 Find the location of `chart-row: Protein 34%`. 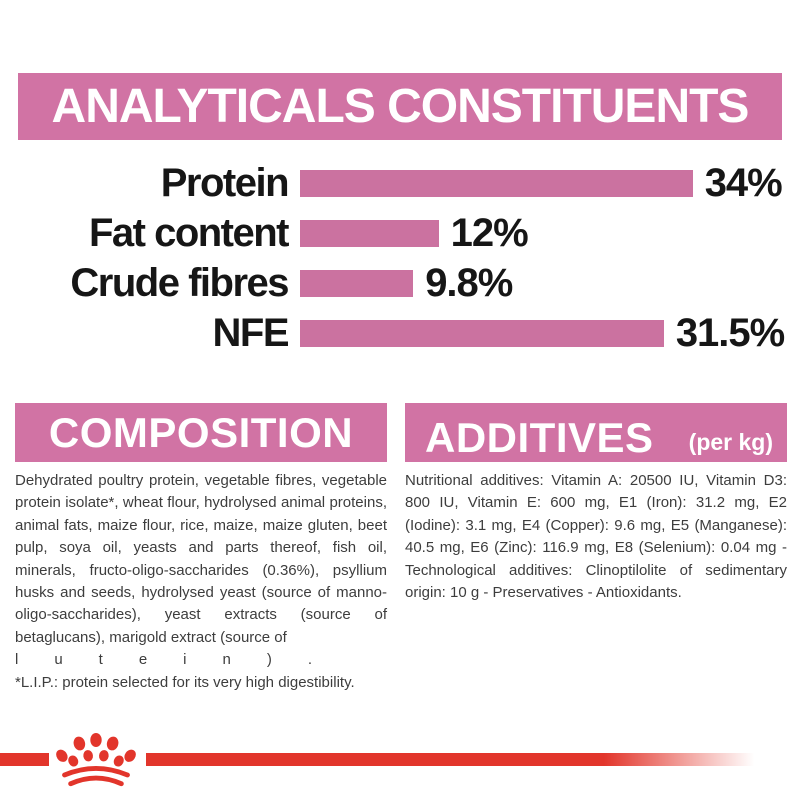

chart-row: Protein 34% is located at coordinates (400, 183).